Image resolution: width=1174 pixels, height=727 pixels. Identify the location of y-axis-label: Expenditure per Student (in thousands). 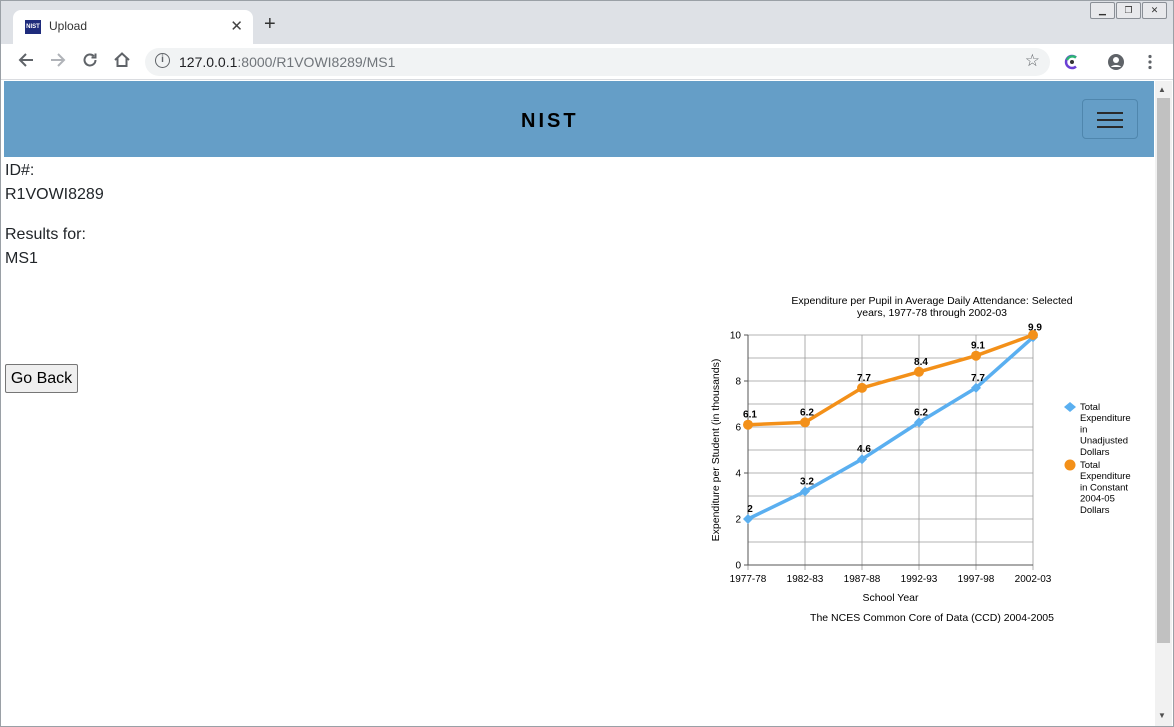
(716, 450).